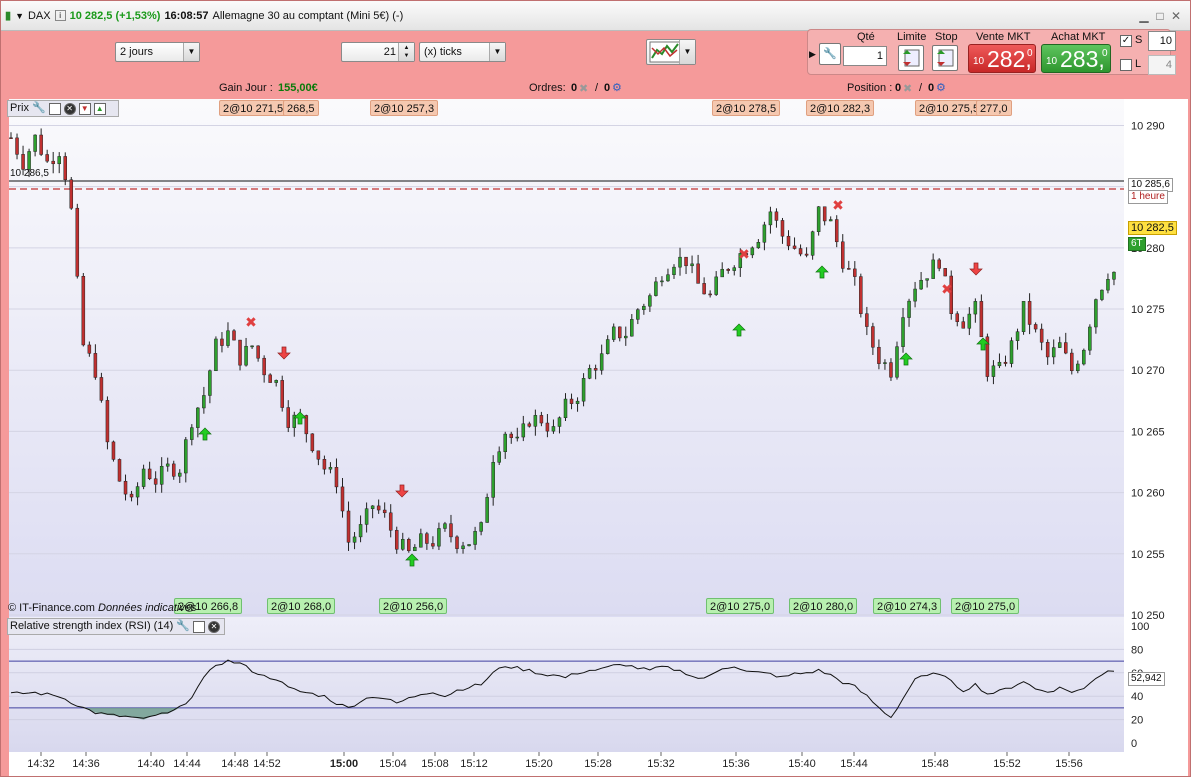 This screenshot has width=1191, height=778. What do you see at coordinates (99, 108) in the screenshot?
I see `arrow-up-icon: ▲` at bounding box center [99, 108].